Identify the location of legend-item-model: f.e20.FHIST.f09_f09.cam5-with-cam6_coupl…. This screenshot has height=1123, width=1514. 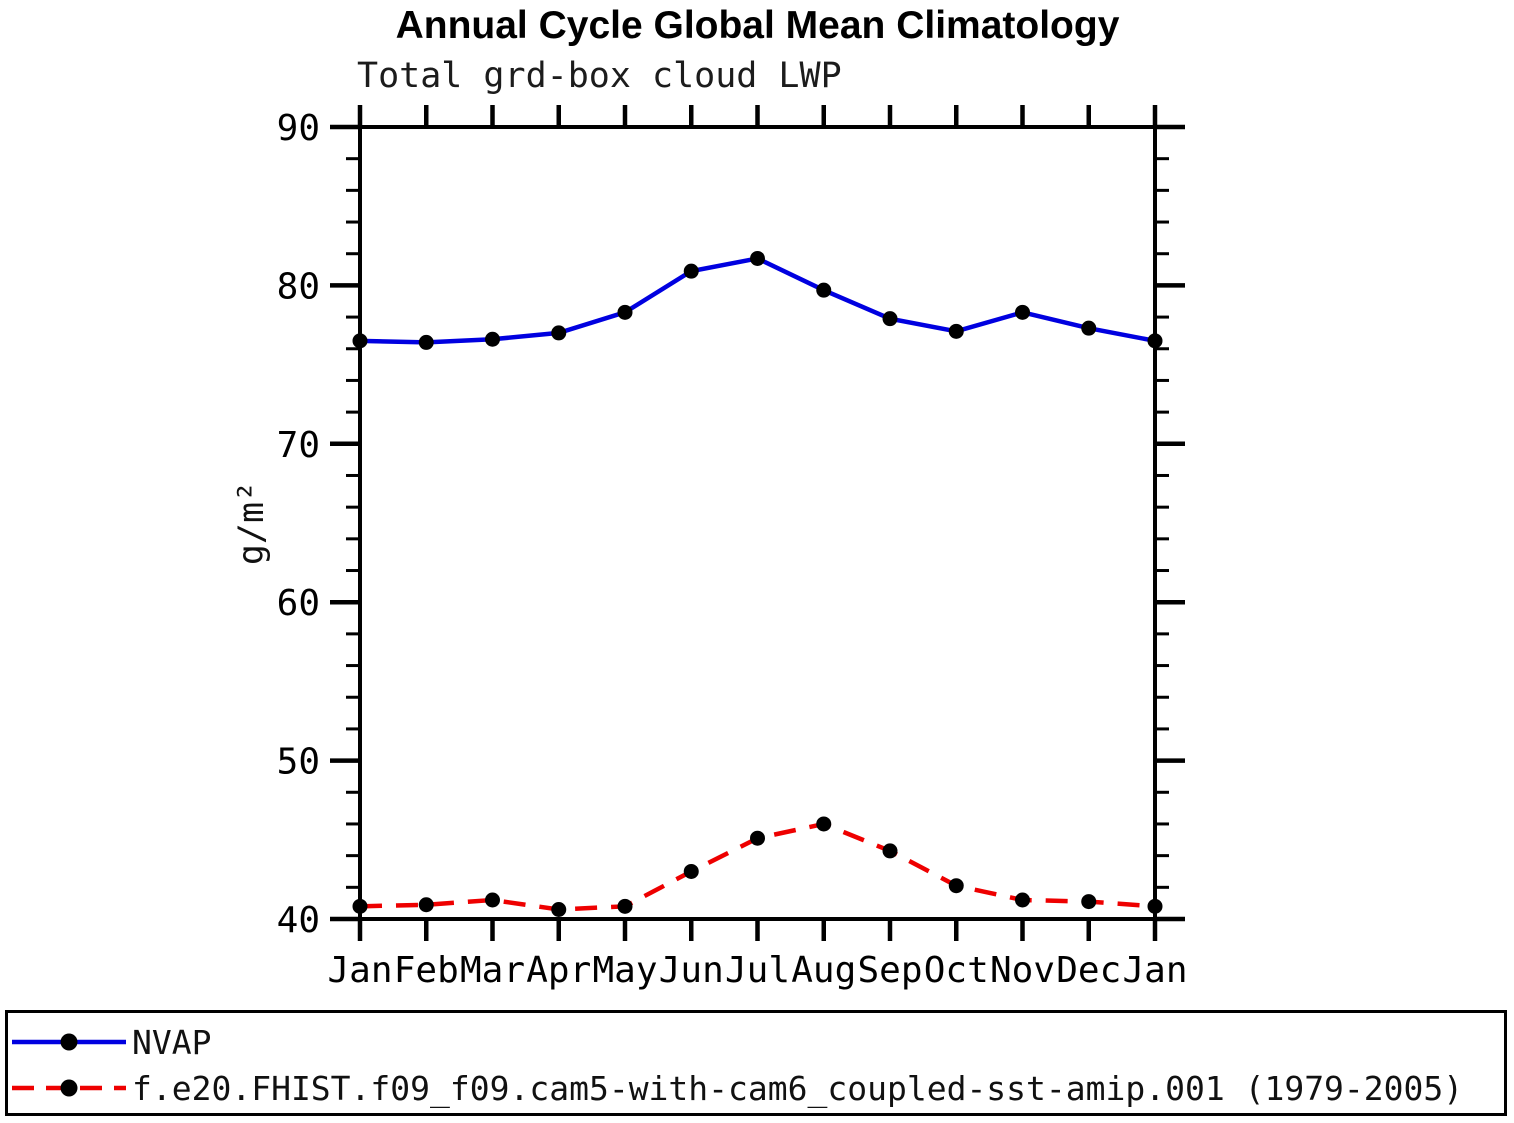
(737, 1088).